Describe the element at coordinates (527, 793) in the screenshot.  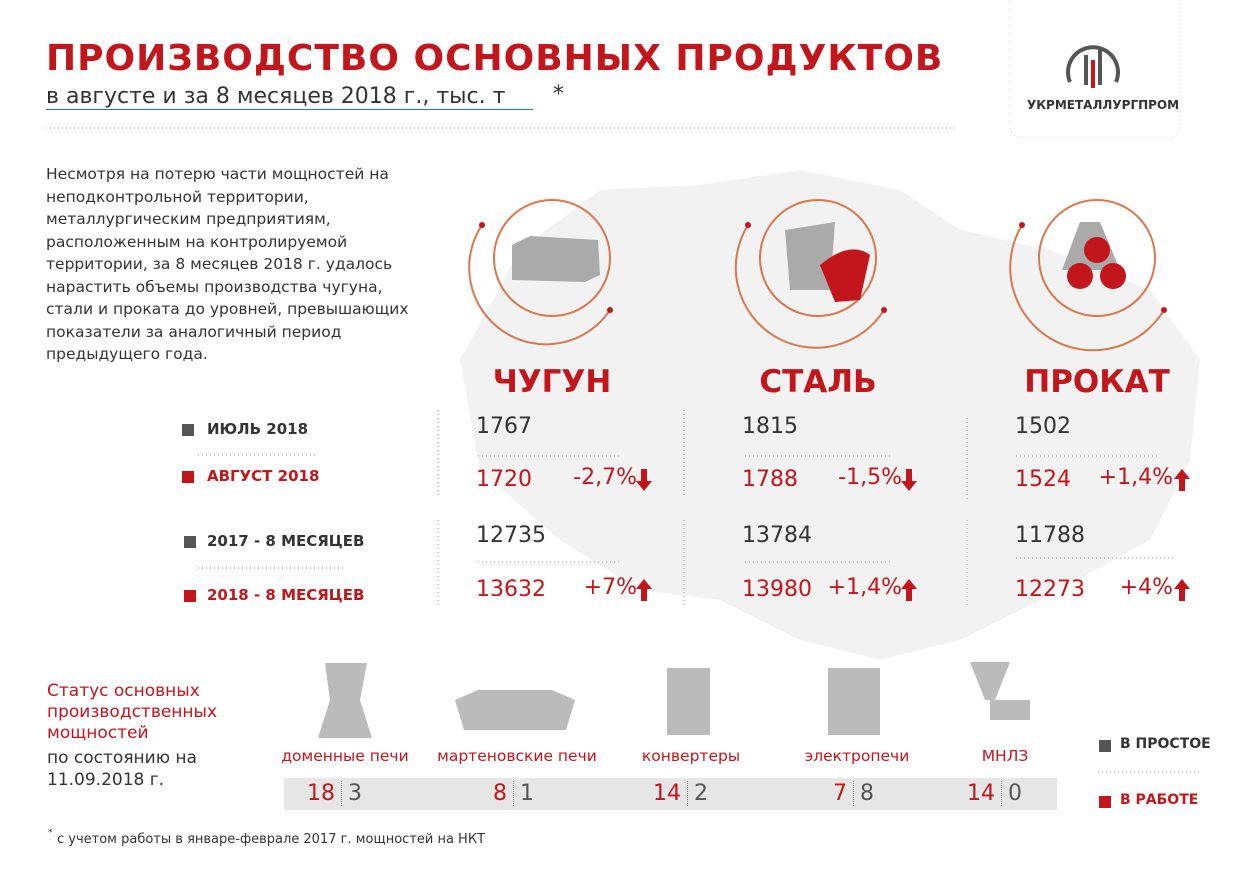
I see `idle-count: 1` at that location.